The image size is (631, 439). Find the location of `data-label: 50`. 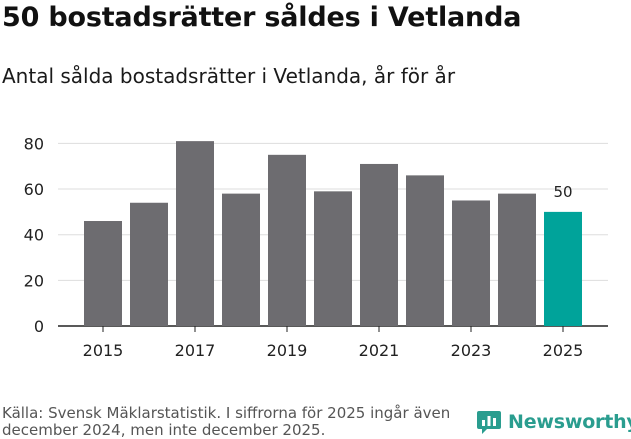

data-label: 50 is located at coordinates (562, 192).